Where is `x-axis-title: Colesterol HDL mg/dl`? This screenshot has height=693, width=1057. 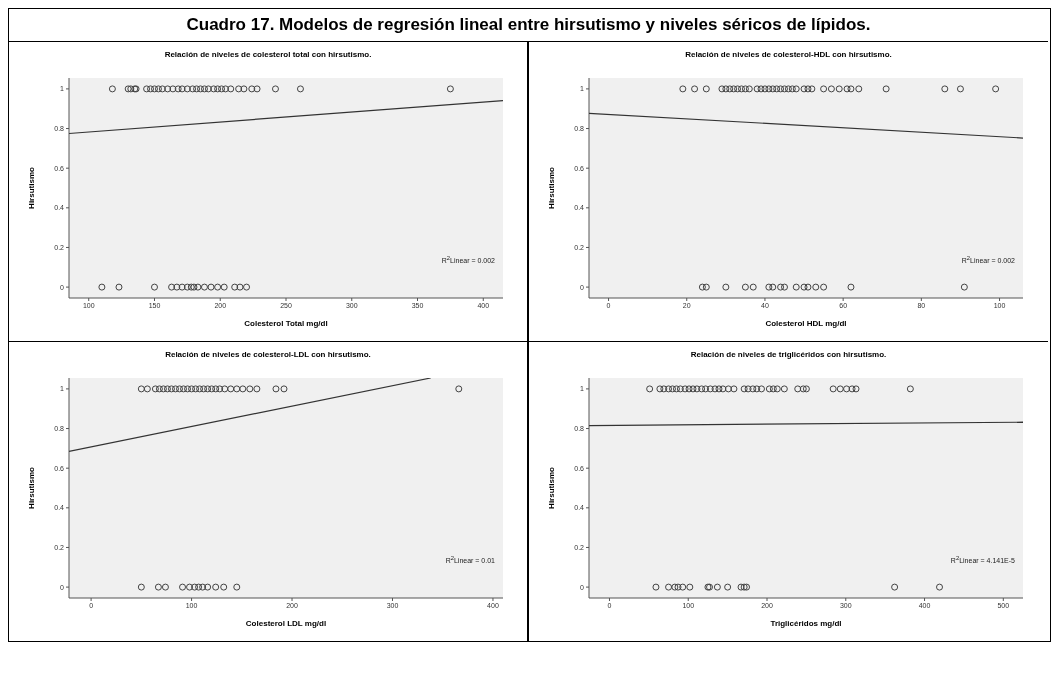 x-axis-title: Colesterol HDL mg/dl is located at coordinates (806, 323).